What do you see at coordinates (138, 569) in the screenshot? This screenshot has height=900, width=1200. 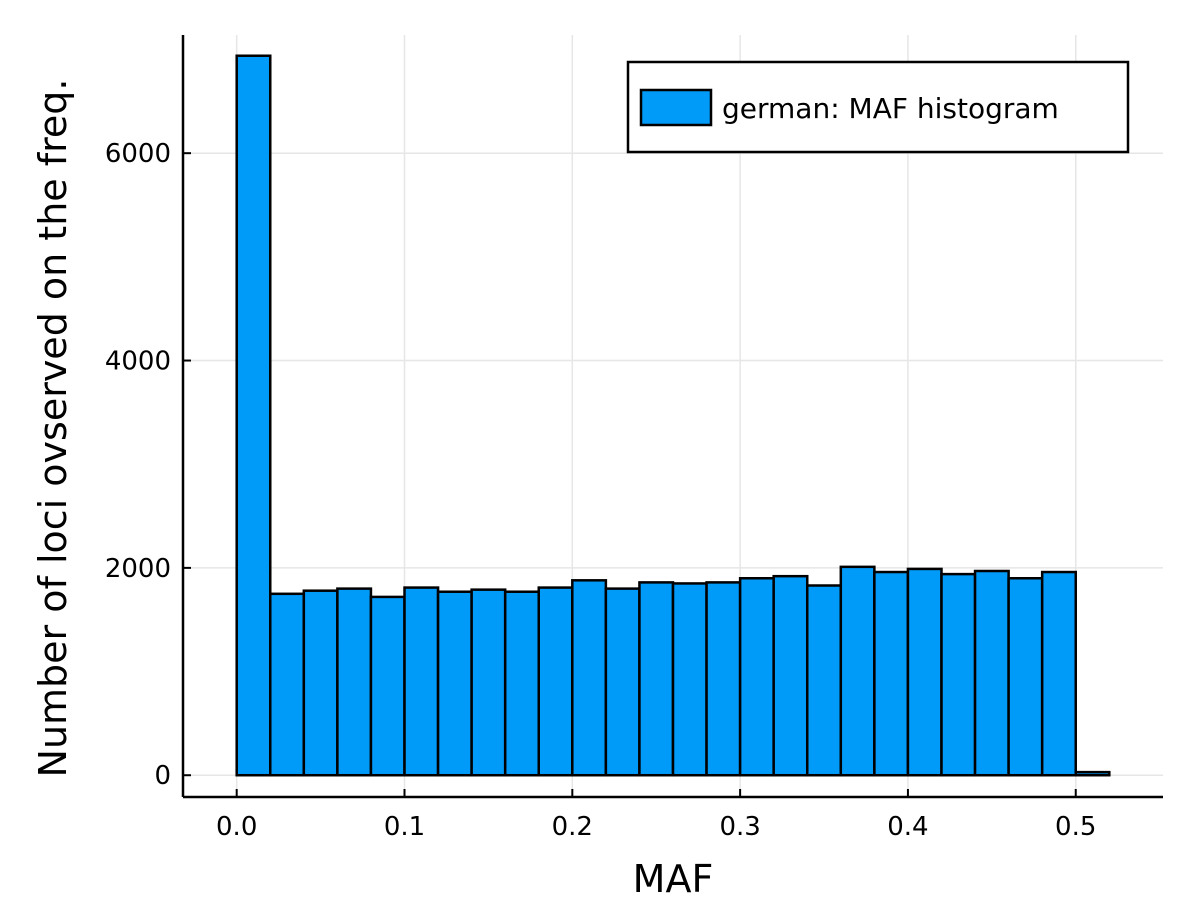 I see `y-tick-label: 2000` at bounding box center [138, 569].